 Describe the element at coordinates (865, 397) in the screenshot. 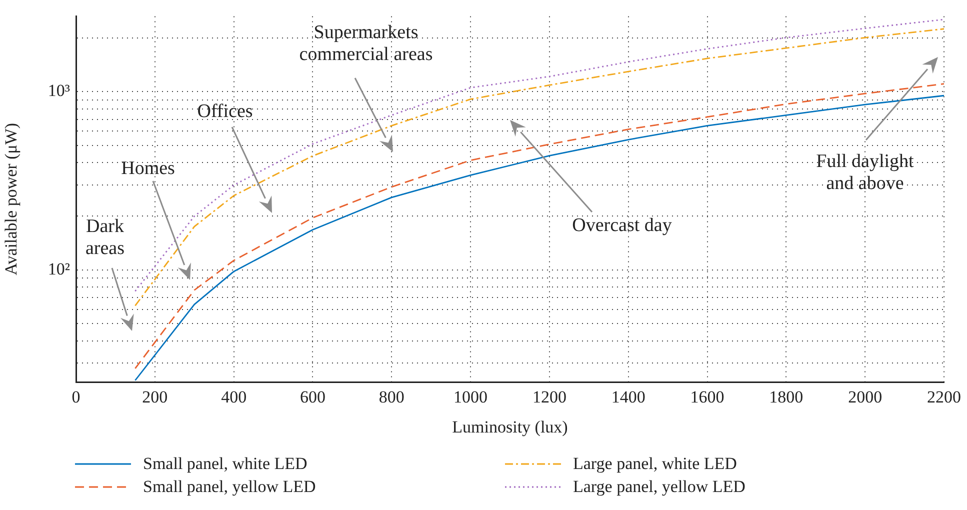

I see `x-tick-label: 2000` at that location.